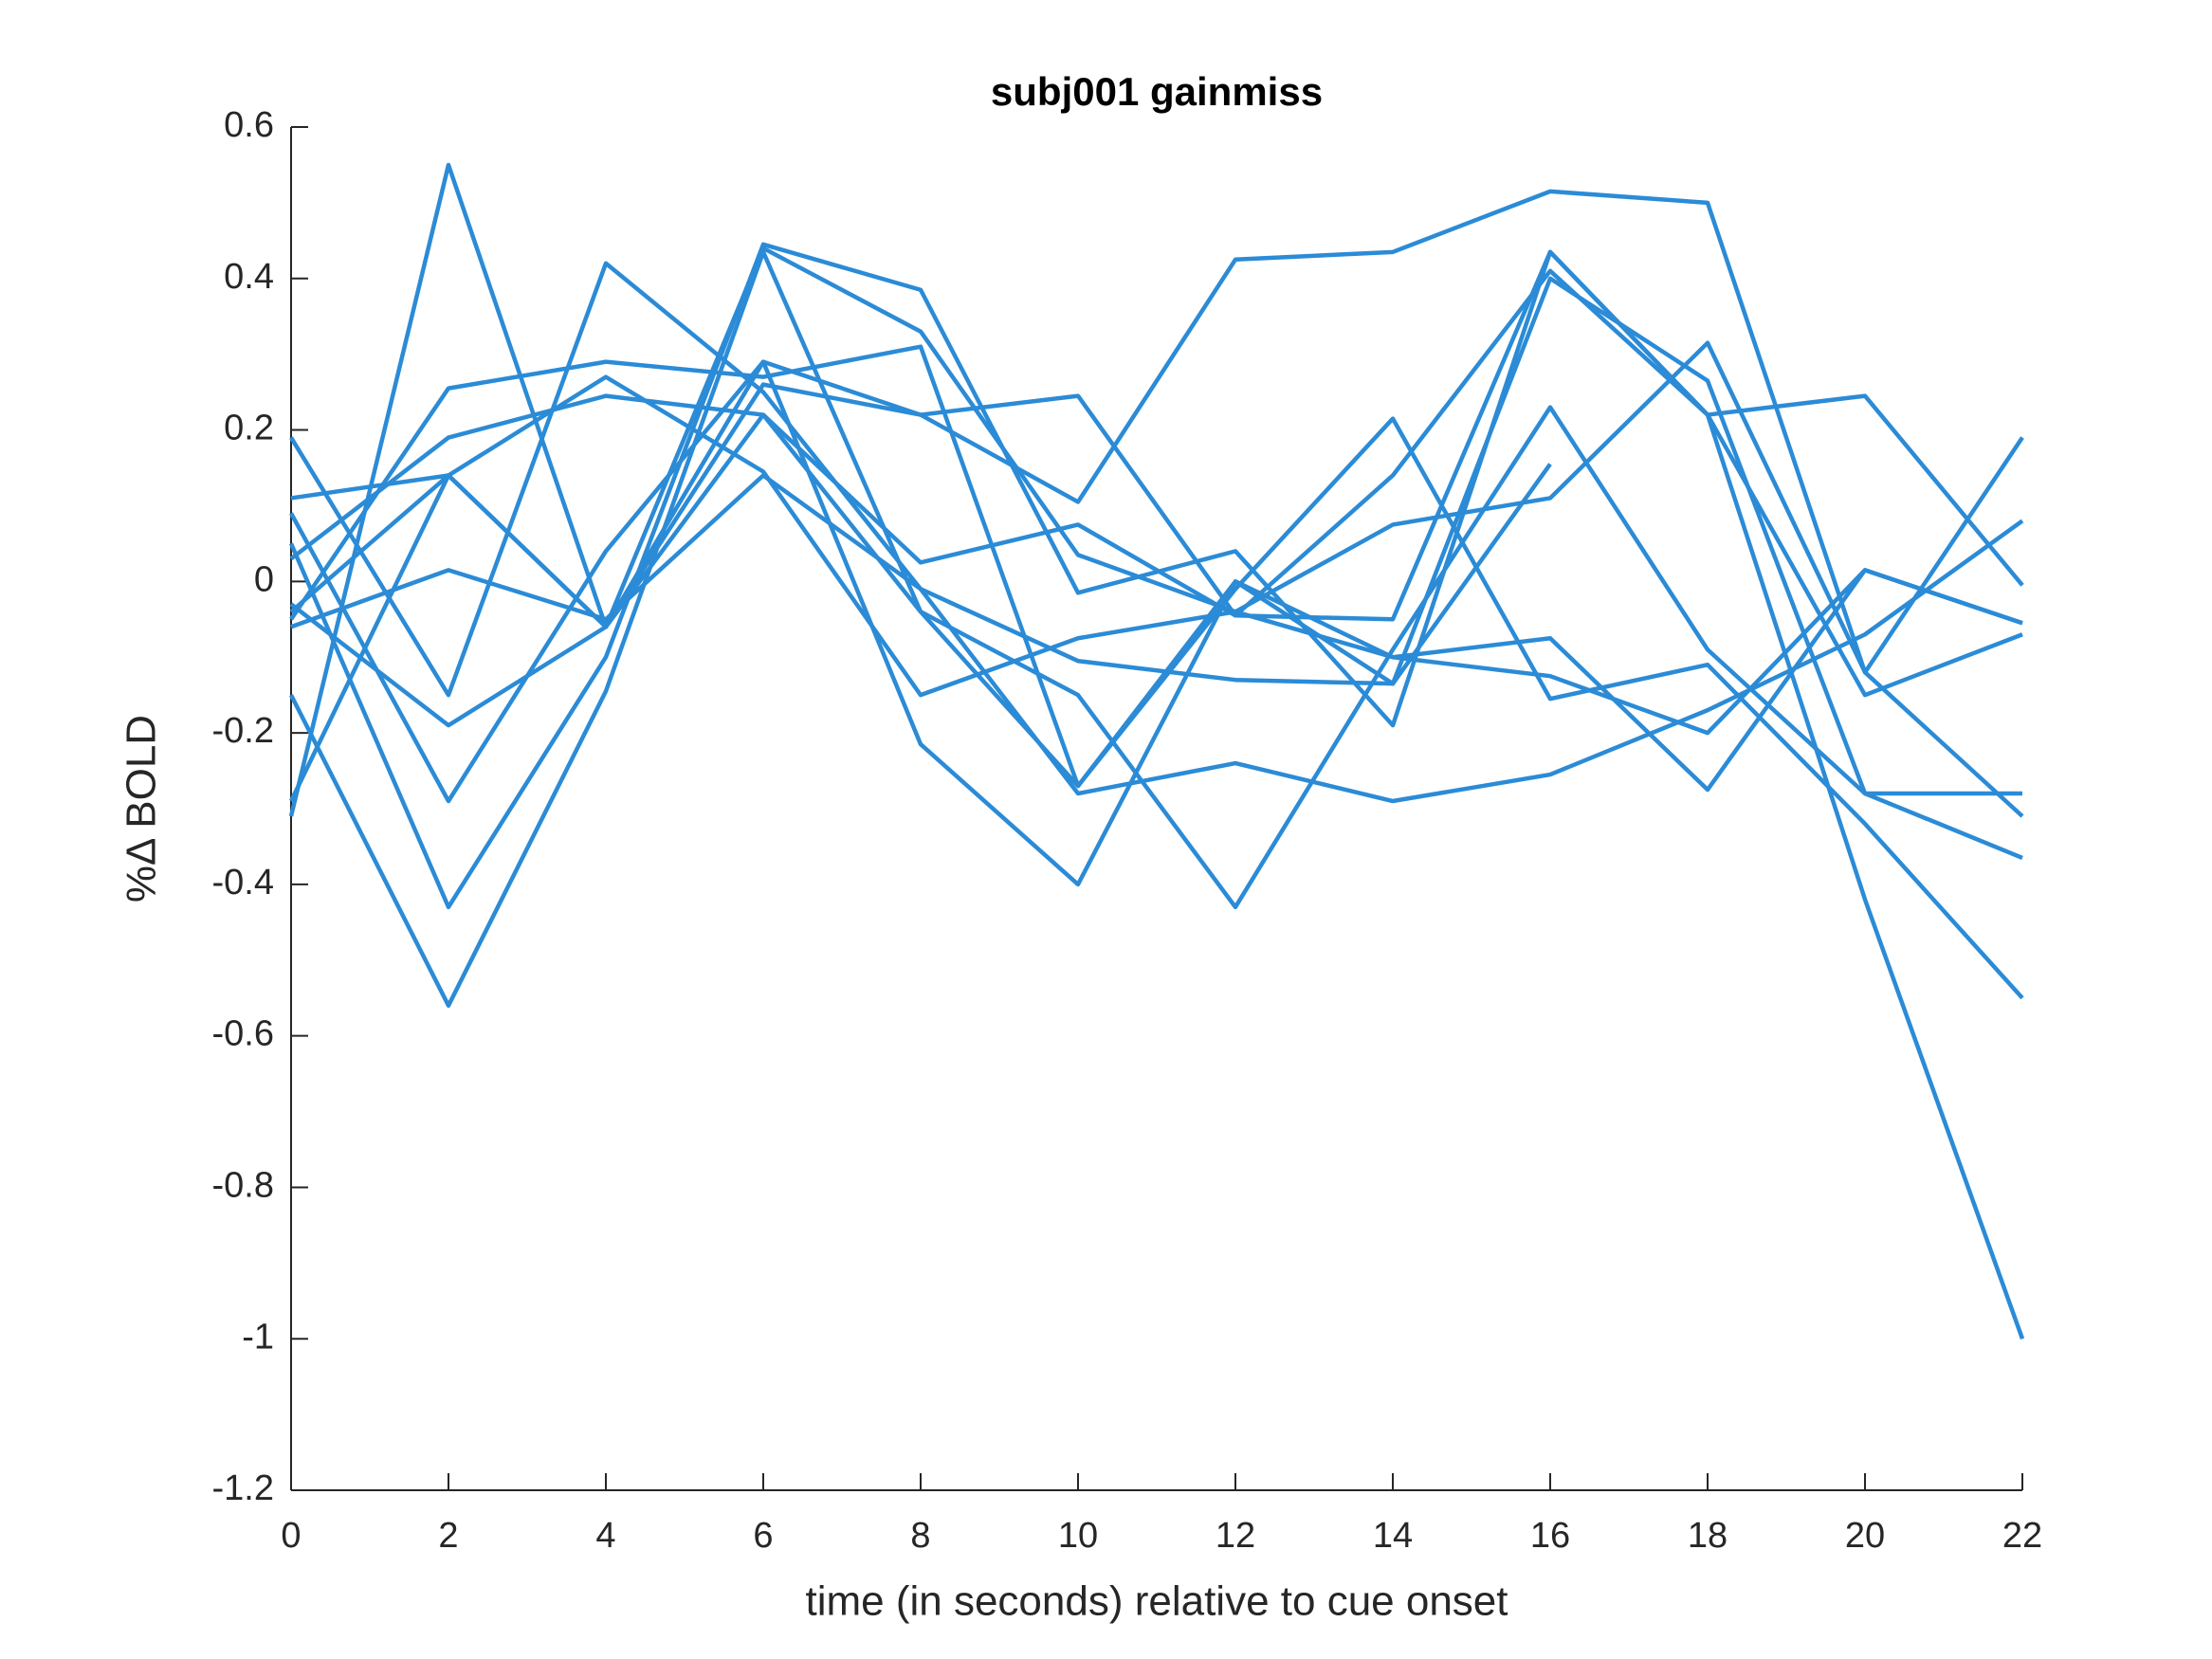 Image resolution: width=2212 pixels, height=1659 pixels. Describe the element at coordinates (249, 277) in the screenshot. I see `y-tick-label: 0.4` at that location.